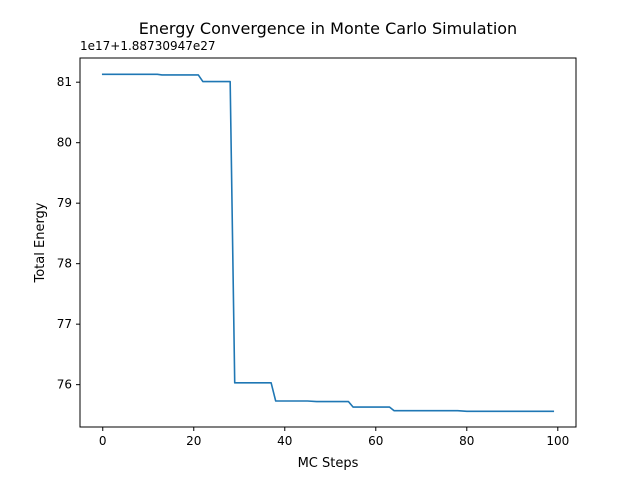  Describe the element at coordinates (64, 82) in the screenshot. I see `y-tick-label: 81` at that location.